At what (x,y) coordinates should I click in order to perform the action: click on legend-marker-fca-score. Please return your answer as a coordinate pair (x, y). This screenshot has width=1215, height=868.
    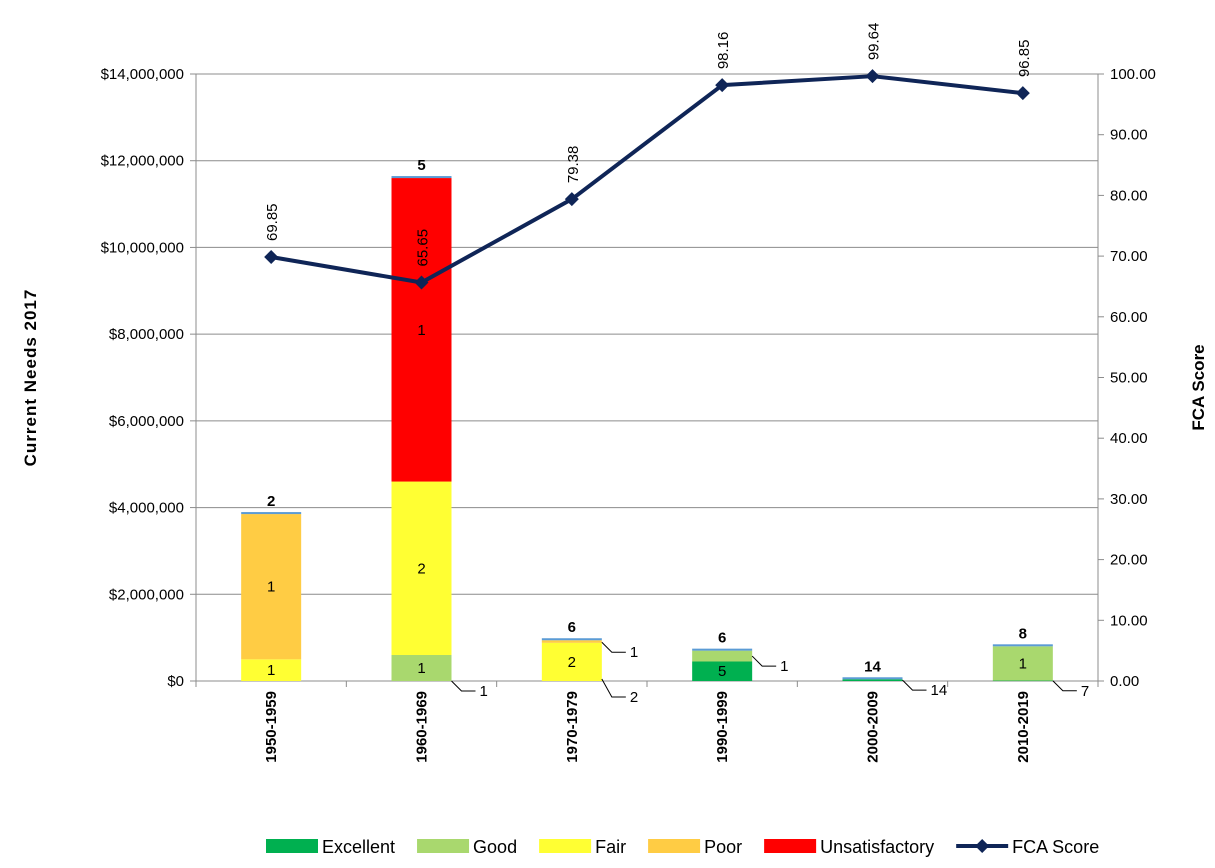
    Looking at the image, I should click on (982, 846).